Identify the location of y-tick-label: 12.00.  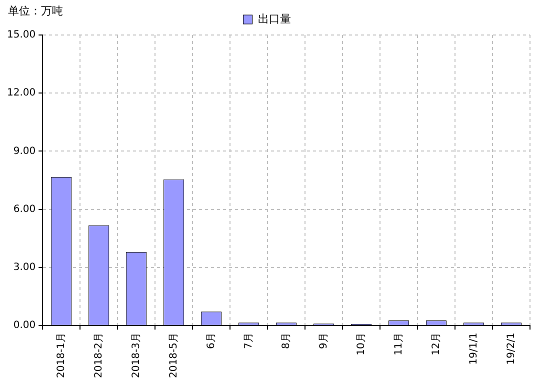
(21, 93).